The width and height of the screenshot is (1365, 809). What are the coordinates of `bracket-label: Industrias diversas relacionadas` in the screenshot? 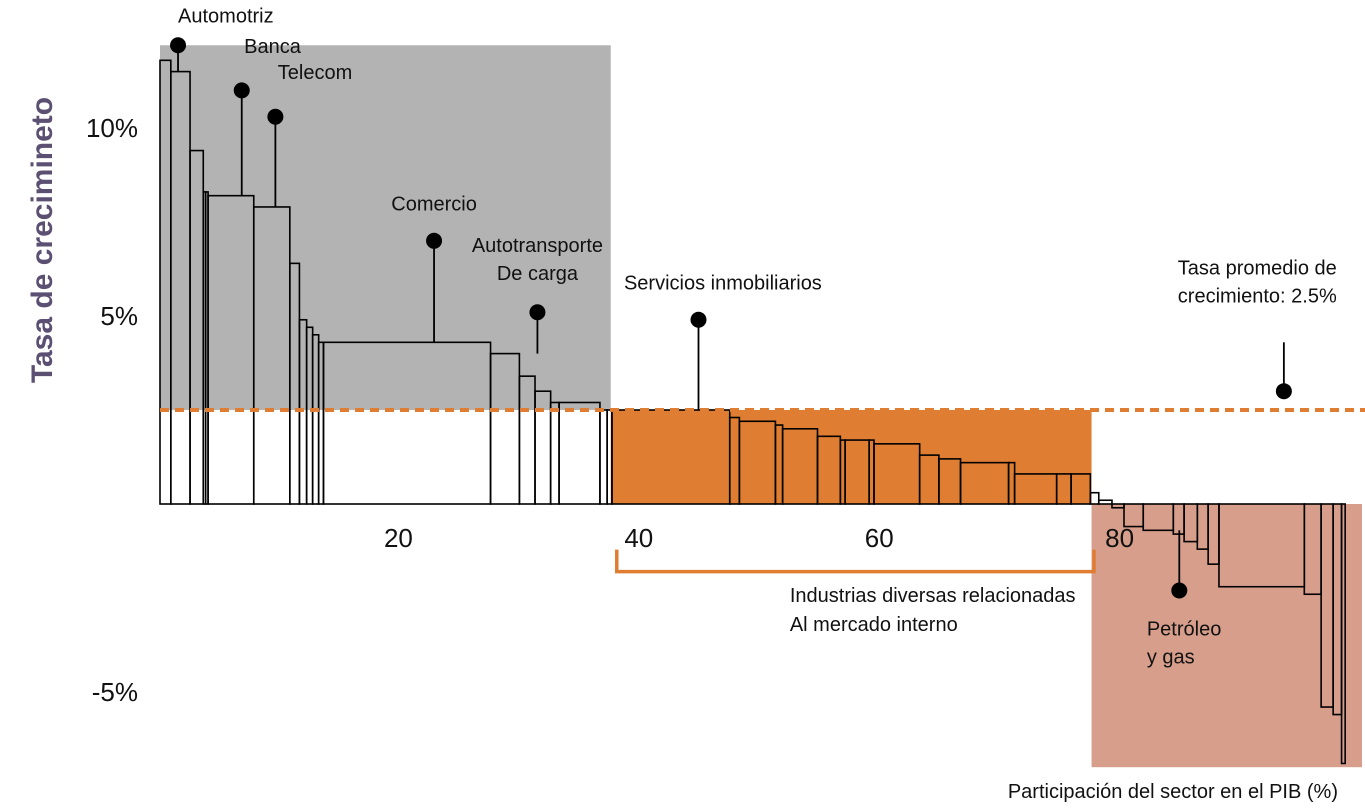 It's located at (933, 596).